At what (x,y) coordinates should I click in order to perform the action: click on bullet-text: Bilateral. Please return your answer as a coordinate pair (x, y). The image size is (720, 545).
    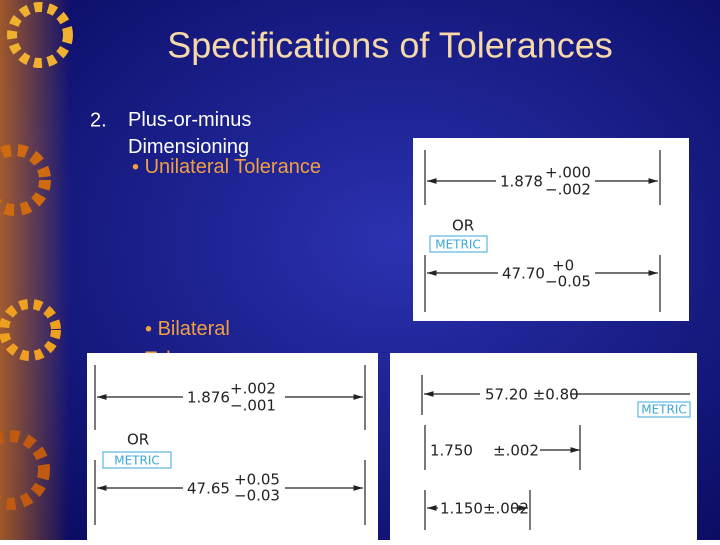
    Looking at the image, I should click on (194, 329).